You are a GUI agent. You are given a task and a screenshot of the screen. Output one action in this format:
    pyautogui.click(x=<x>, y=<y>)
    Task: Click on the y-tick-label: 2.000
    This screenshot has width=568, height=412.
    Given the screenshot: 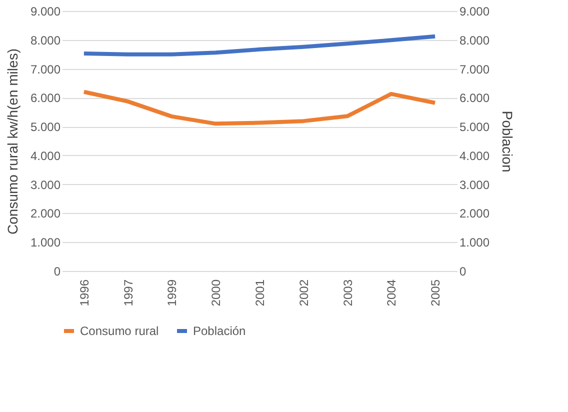 What is the action you would take?
    pyautogui.click(x=45, y=213)
    